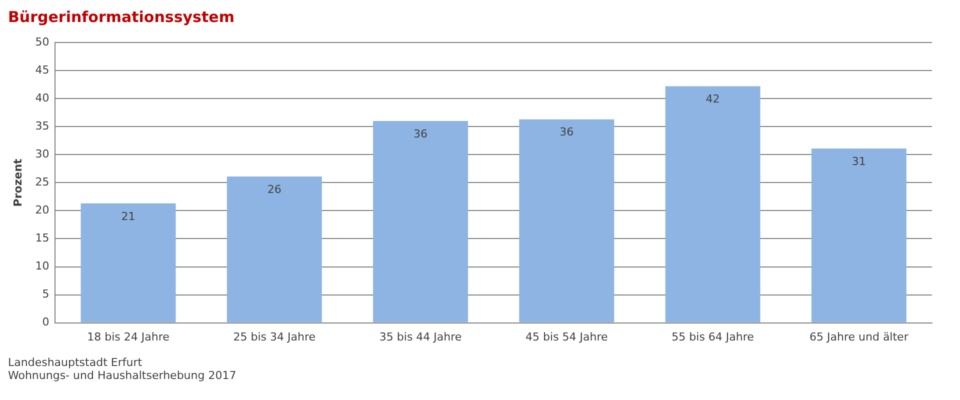 This screenshot has height=400, width=960. Describe the element at coordinates (420, 337) in the screenshot. I see `x-tick-label: 35 bis 44 Jahre` at that location.